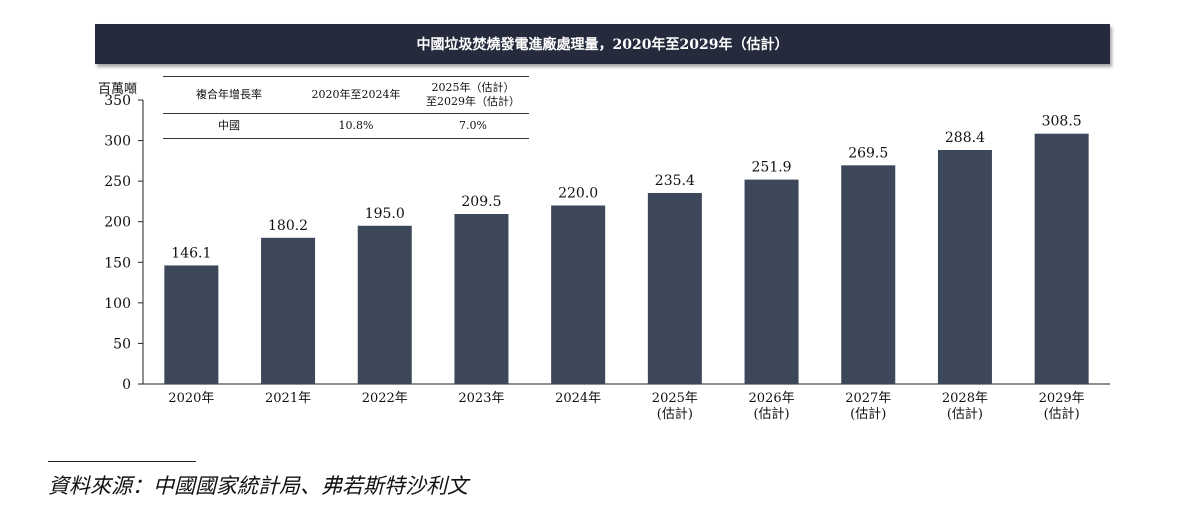 The width and height of the screenshot is (1200, 514). I want to click on cagr-header-period-1: 2020年至2024年, so click(356, 94).